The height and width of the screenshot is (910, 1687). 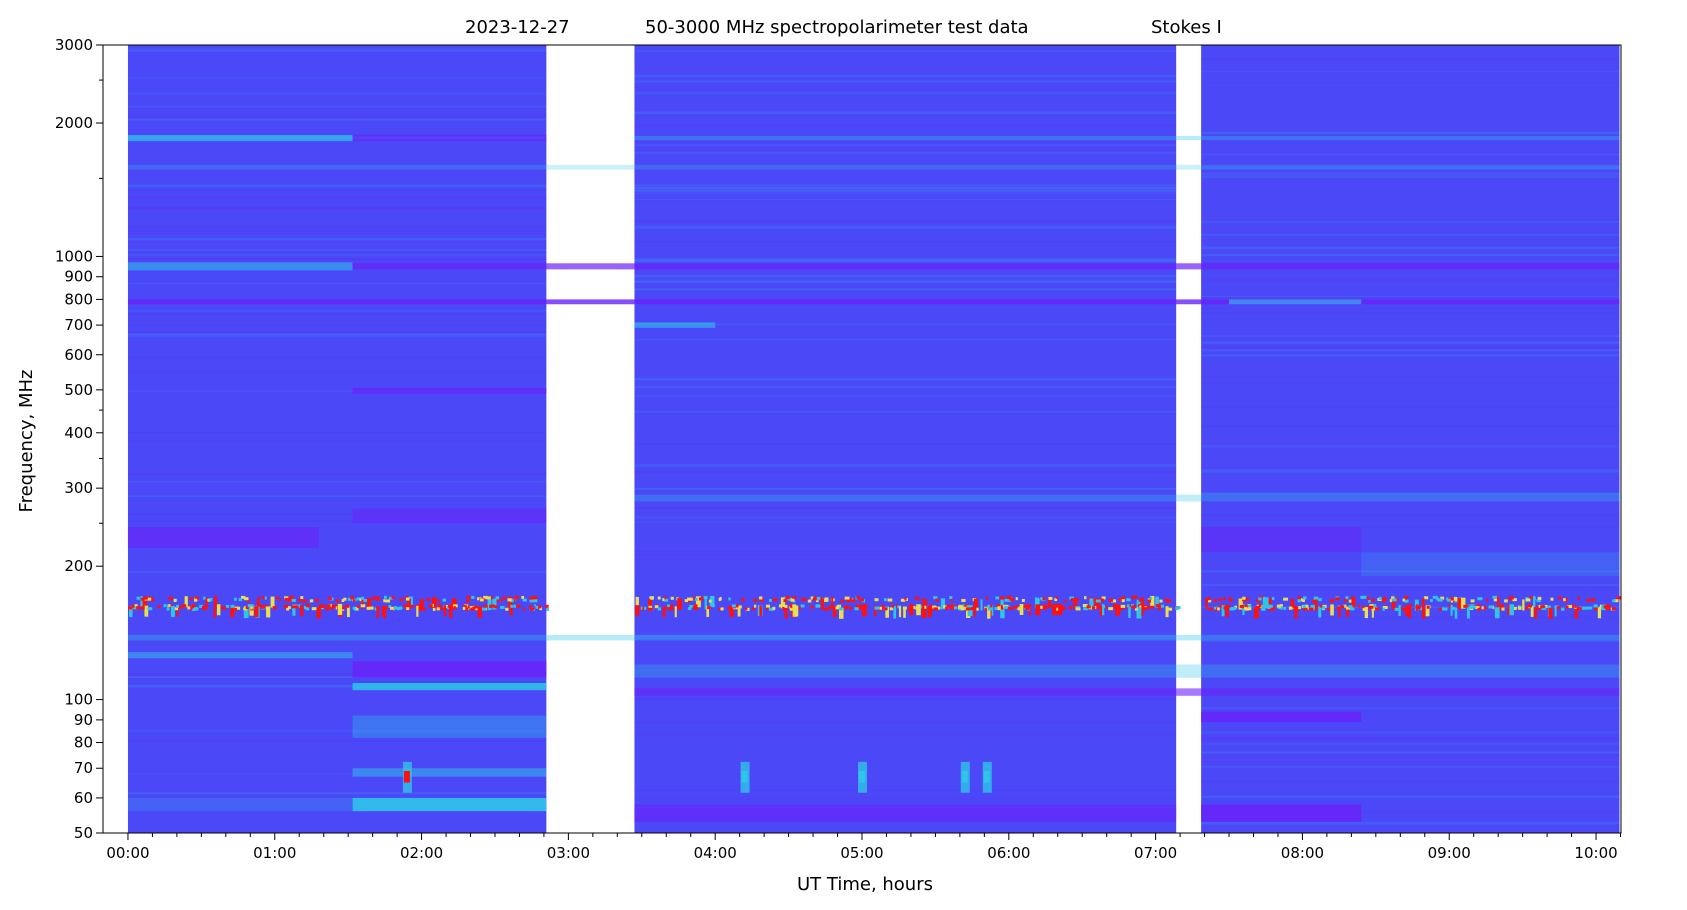 I want to click on y-tick-label: 80, so click(x=83, y=743).